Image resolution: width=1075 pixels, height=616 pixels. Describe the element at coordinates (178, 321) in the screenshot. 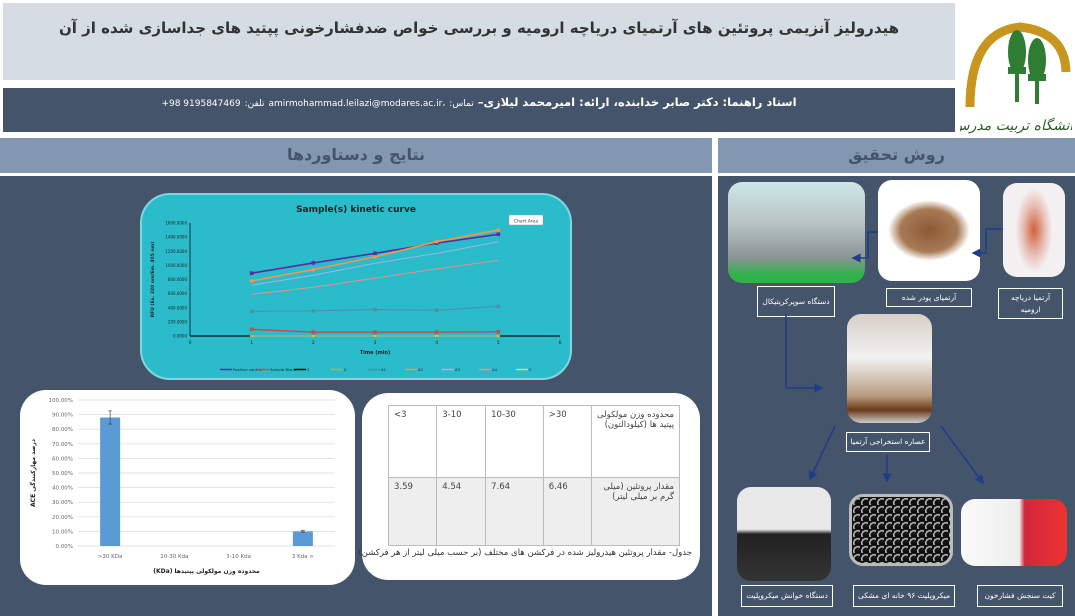

I see `y-tick-label: 200.0000` at that location.